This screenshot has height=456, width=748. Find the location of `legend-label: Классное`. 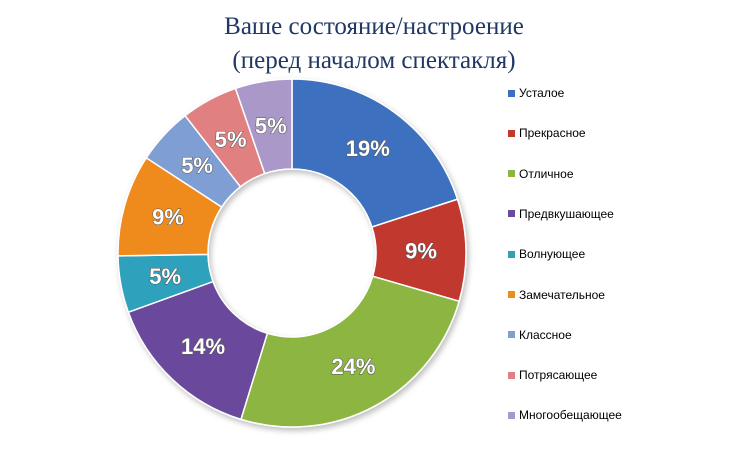

legend-label: Классное is located at coordinates (545, 334).